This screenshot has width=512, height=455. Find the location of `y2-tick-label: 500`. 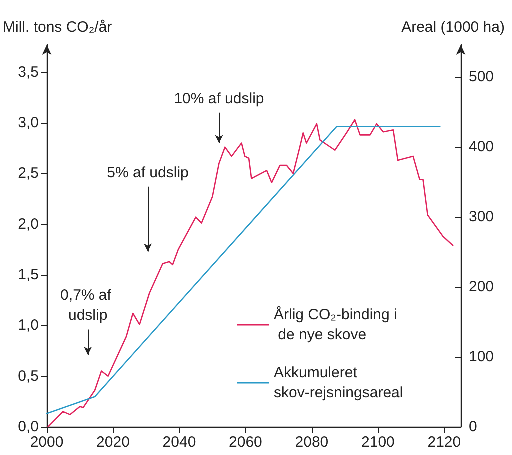

y2-tick-label: 500 is located at coordinates (481, 77).